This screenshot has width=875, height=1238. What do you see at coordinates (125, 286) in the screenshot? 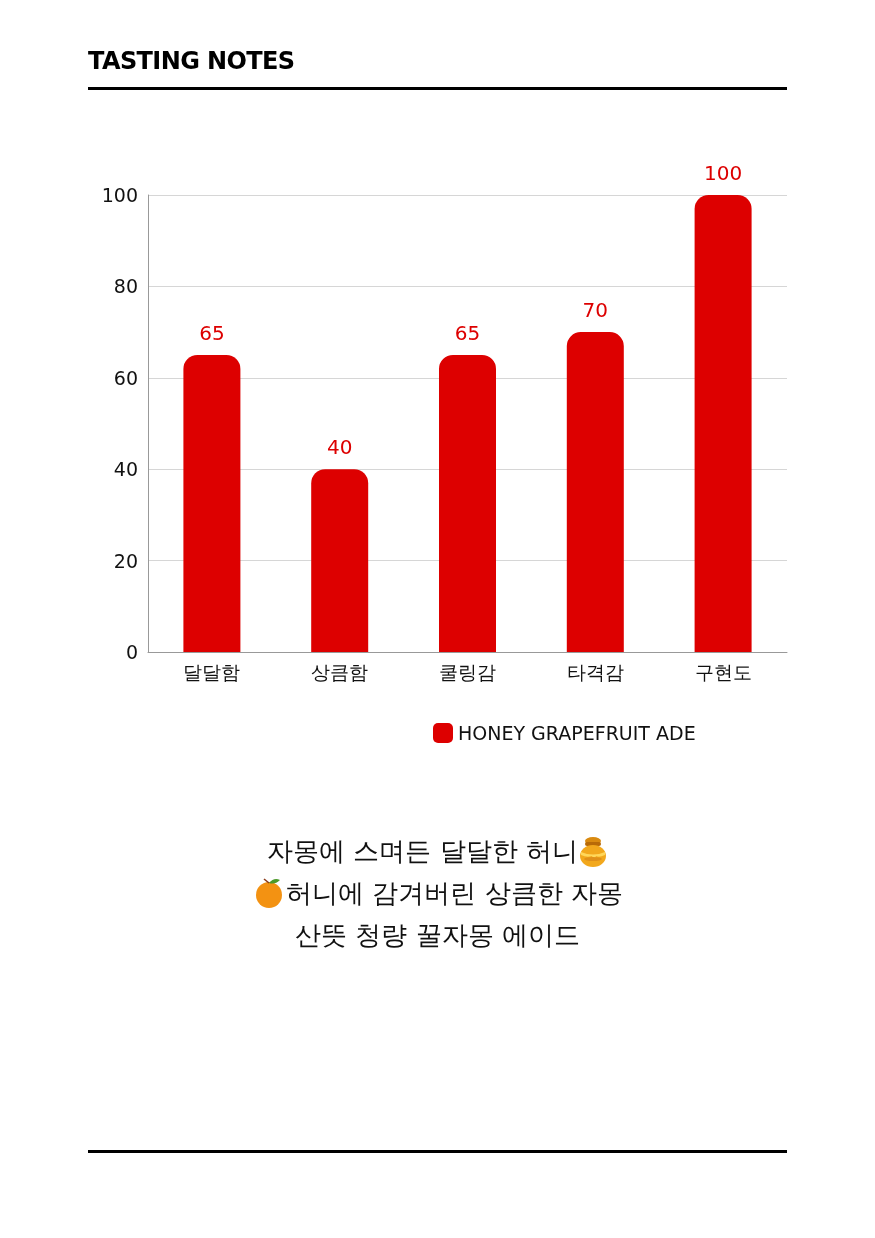
I see `y-tick-label: 80` at bounding box center [125, 286].